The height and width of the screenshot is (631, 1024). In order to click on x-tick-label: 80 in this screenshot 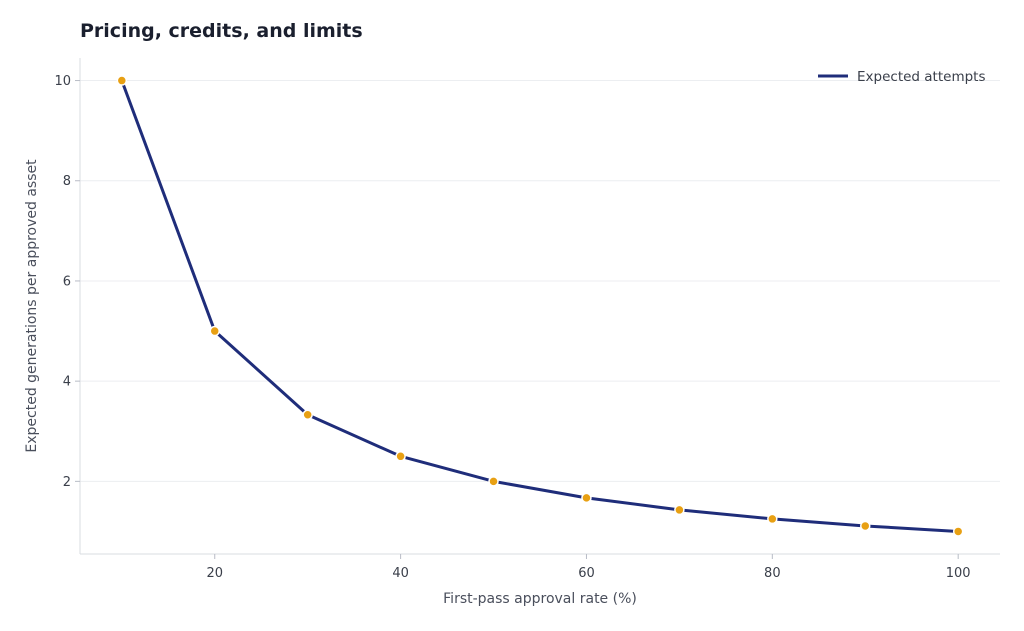, I will do `click(772, 573)`.